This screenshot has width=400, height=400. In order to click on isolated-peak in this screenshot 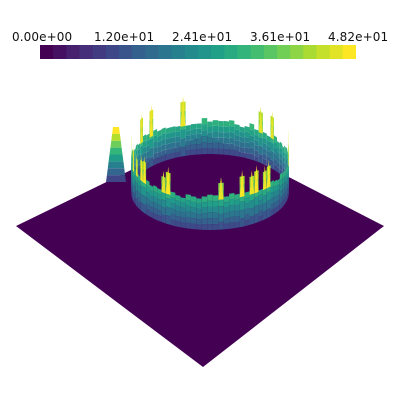, I will do `click(116, 154)`.